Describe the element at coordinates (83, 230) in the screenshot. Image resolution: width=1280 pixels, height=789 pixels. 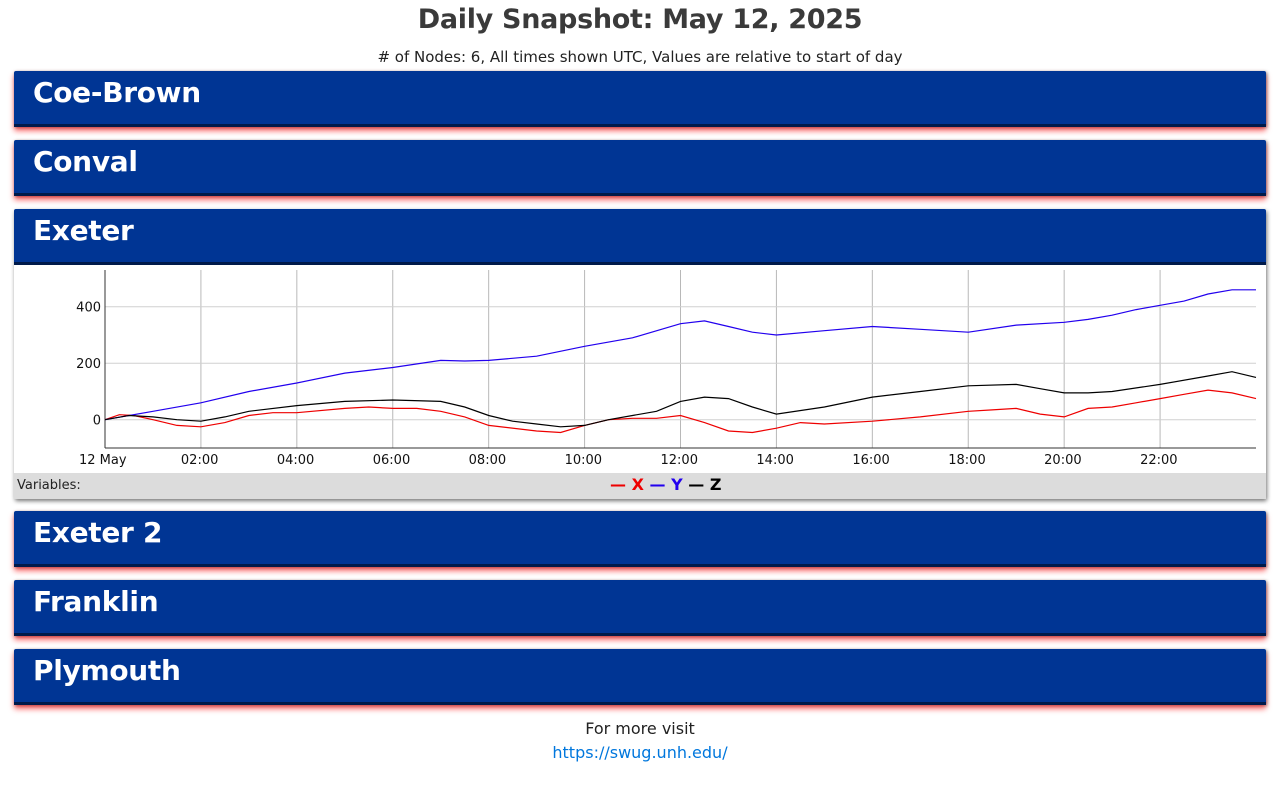
I see `node-name: Exeter` at that location.